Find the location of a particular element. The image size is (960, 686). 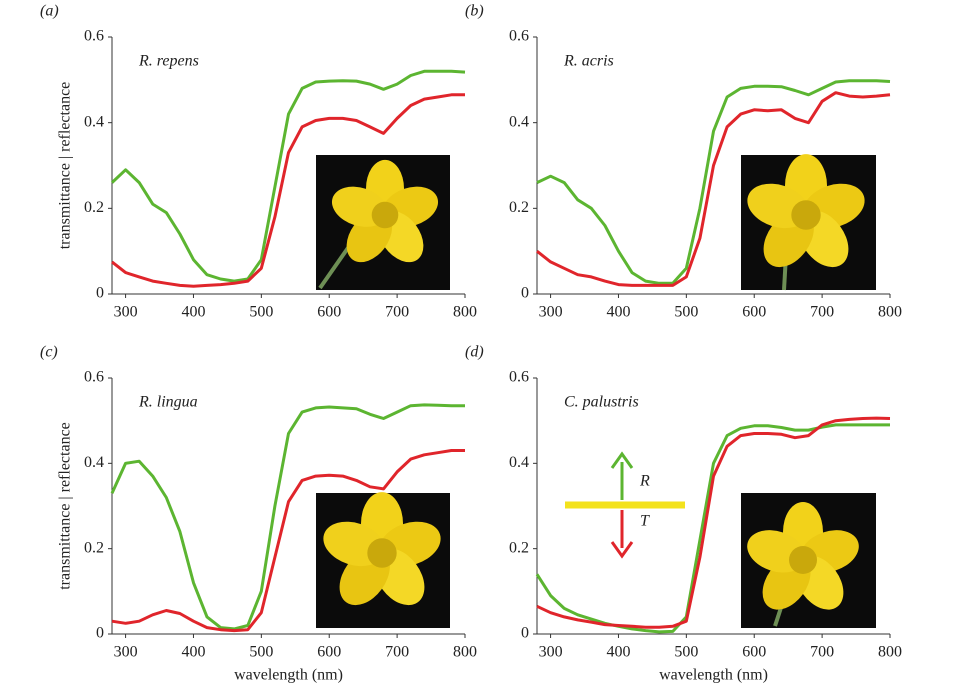

rt-diagram is located at coordinates (625, 505).